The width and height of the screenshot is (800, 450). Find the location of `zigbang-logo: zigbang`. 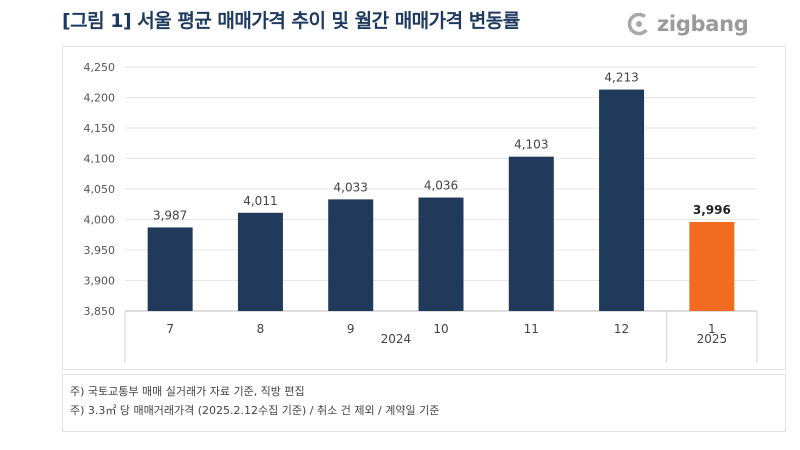

zigbang-logo: zigbang is located at coordinates (687, 24).